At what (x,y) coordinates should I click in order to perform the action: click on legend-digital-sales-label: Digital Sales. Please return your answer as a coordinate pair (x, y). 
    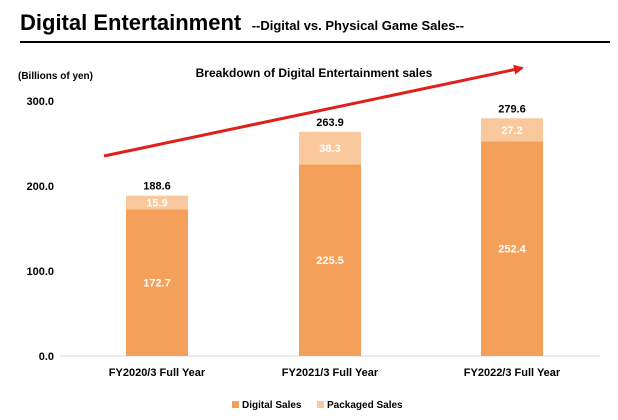
    Looking at the image, I should click on (272, 405).